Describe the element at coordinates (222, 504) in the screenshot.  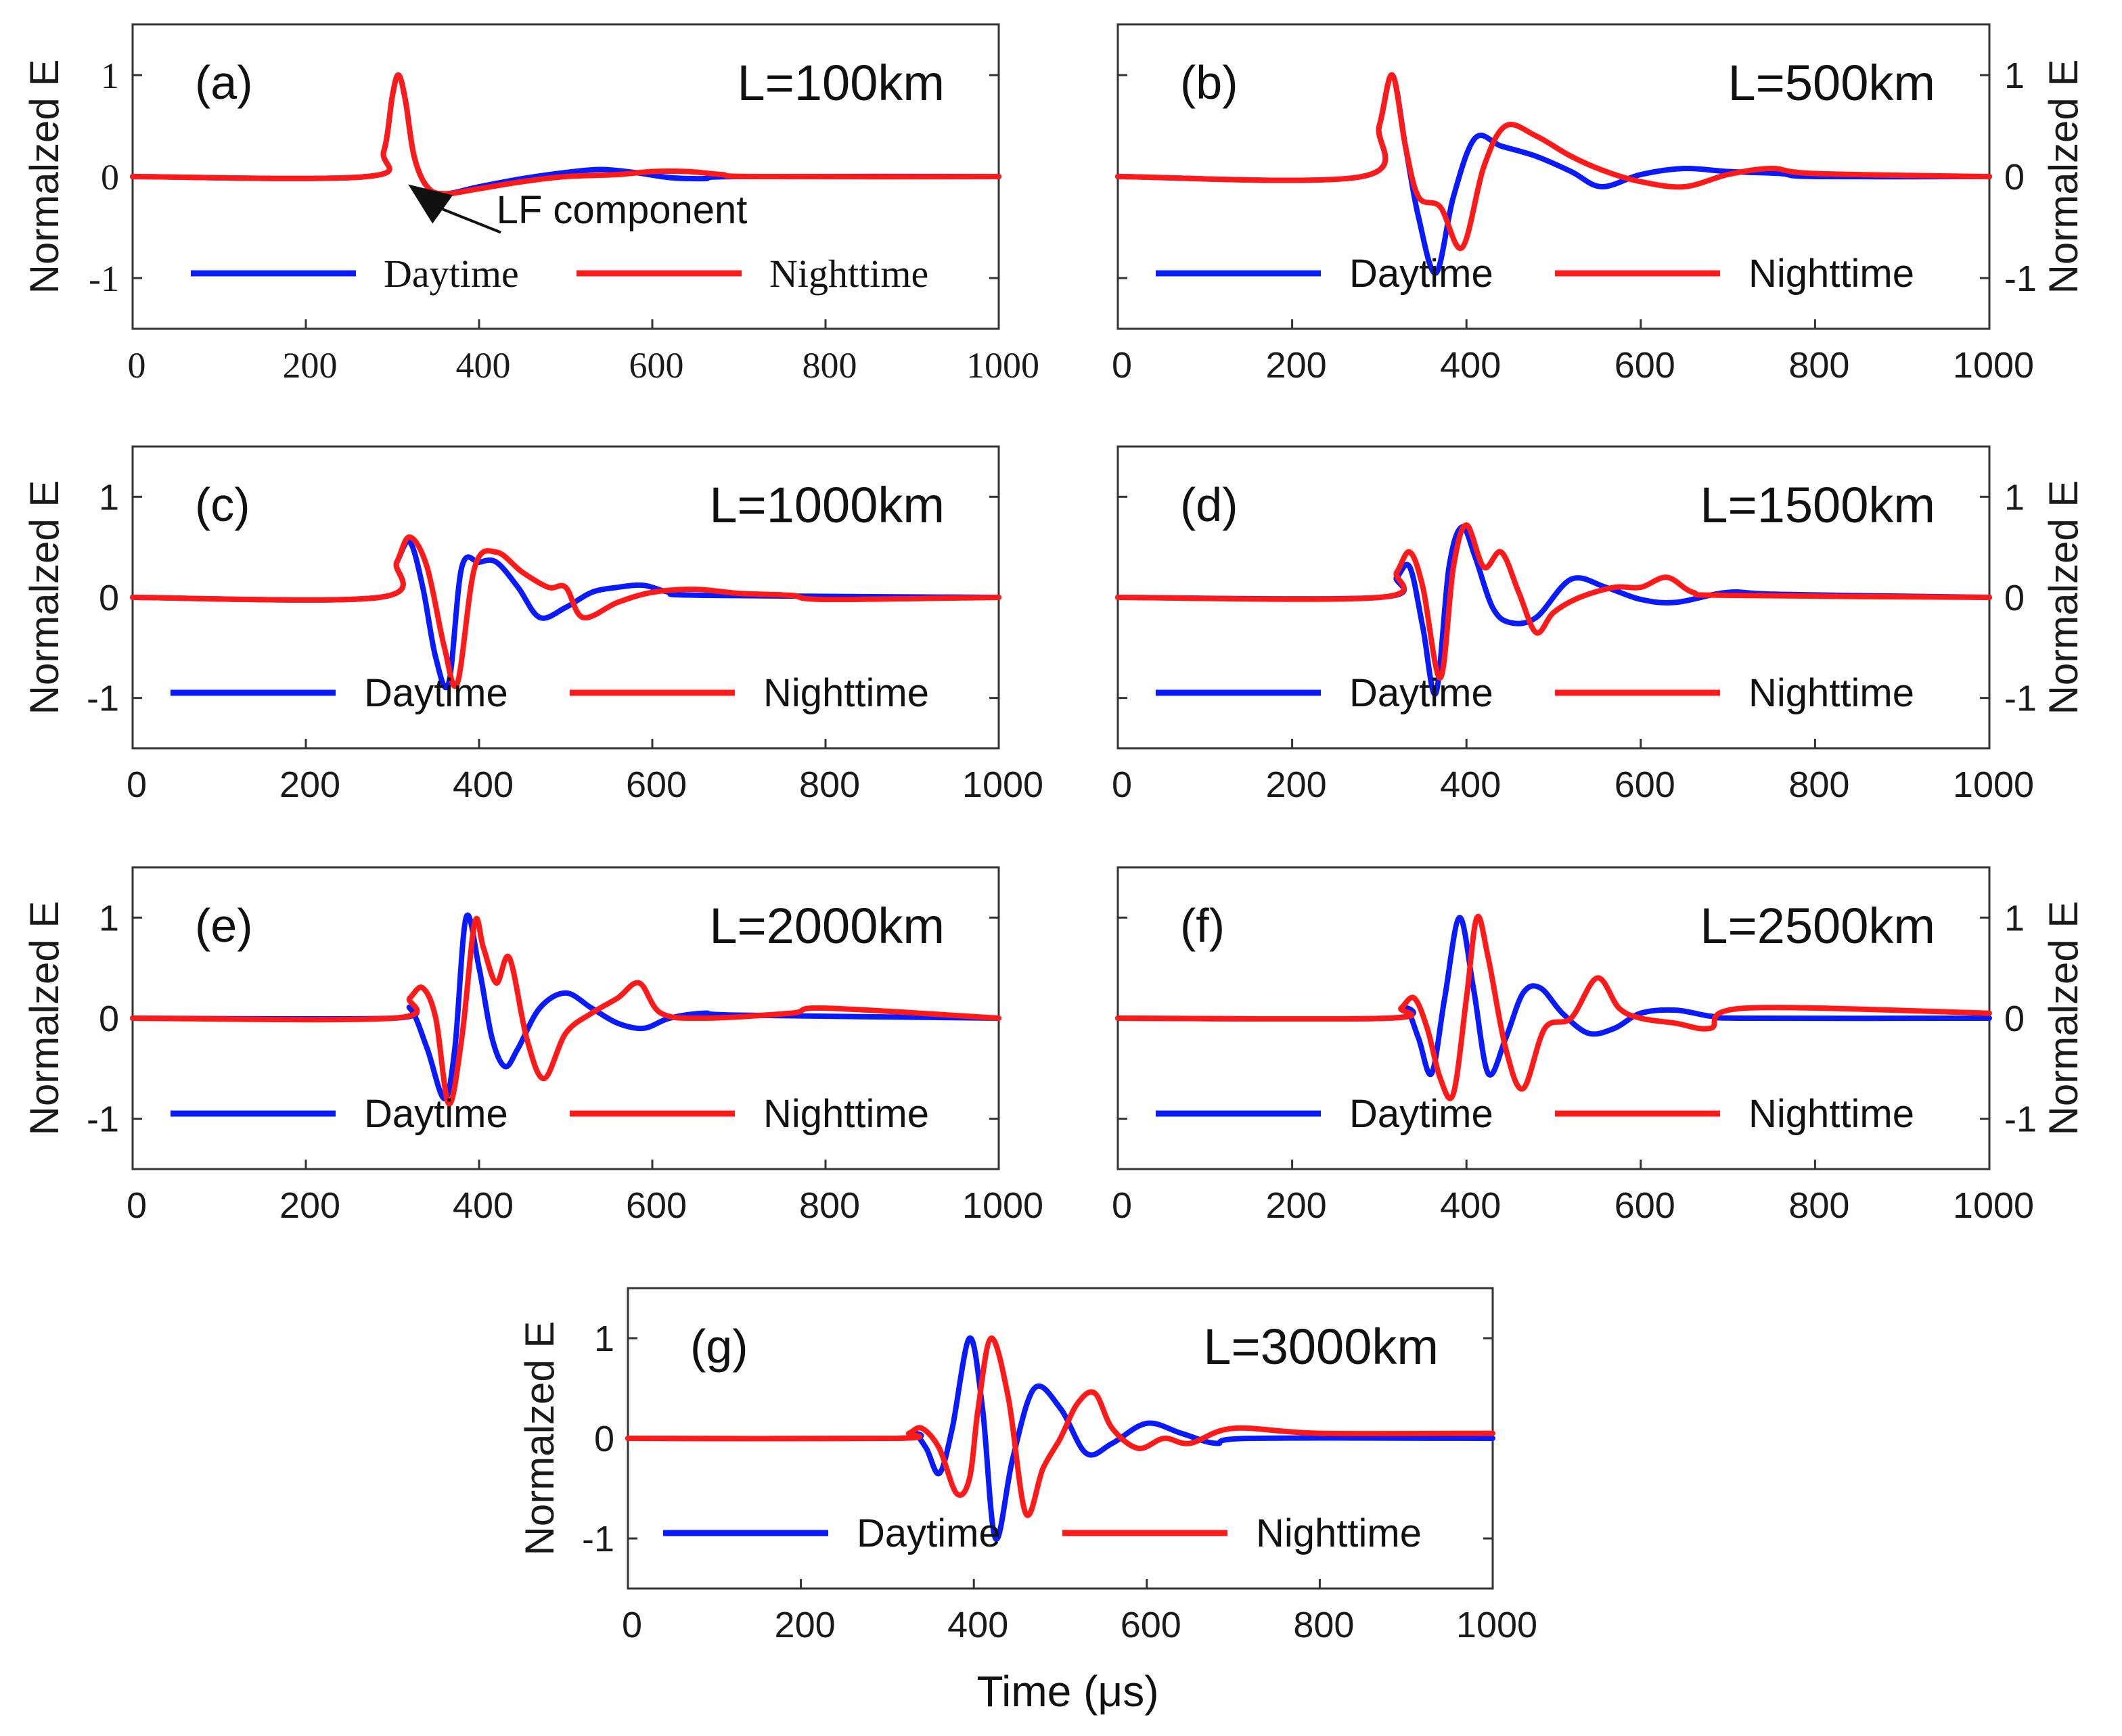
I see `panel-label: (c)` at that location.